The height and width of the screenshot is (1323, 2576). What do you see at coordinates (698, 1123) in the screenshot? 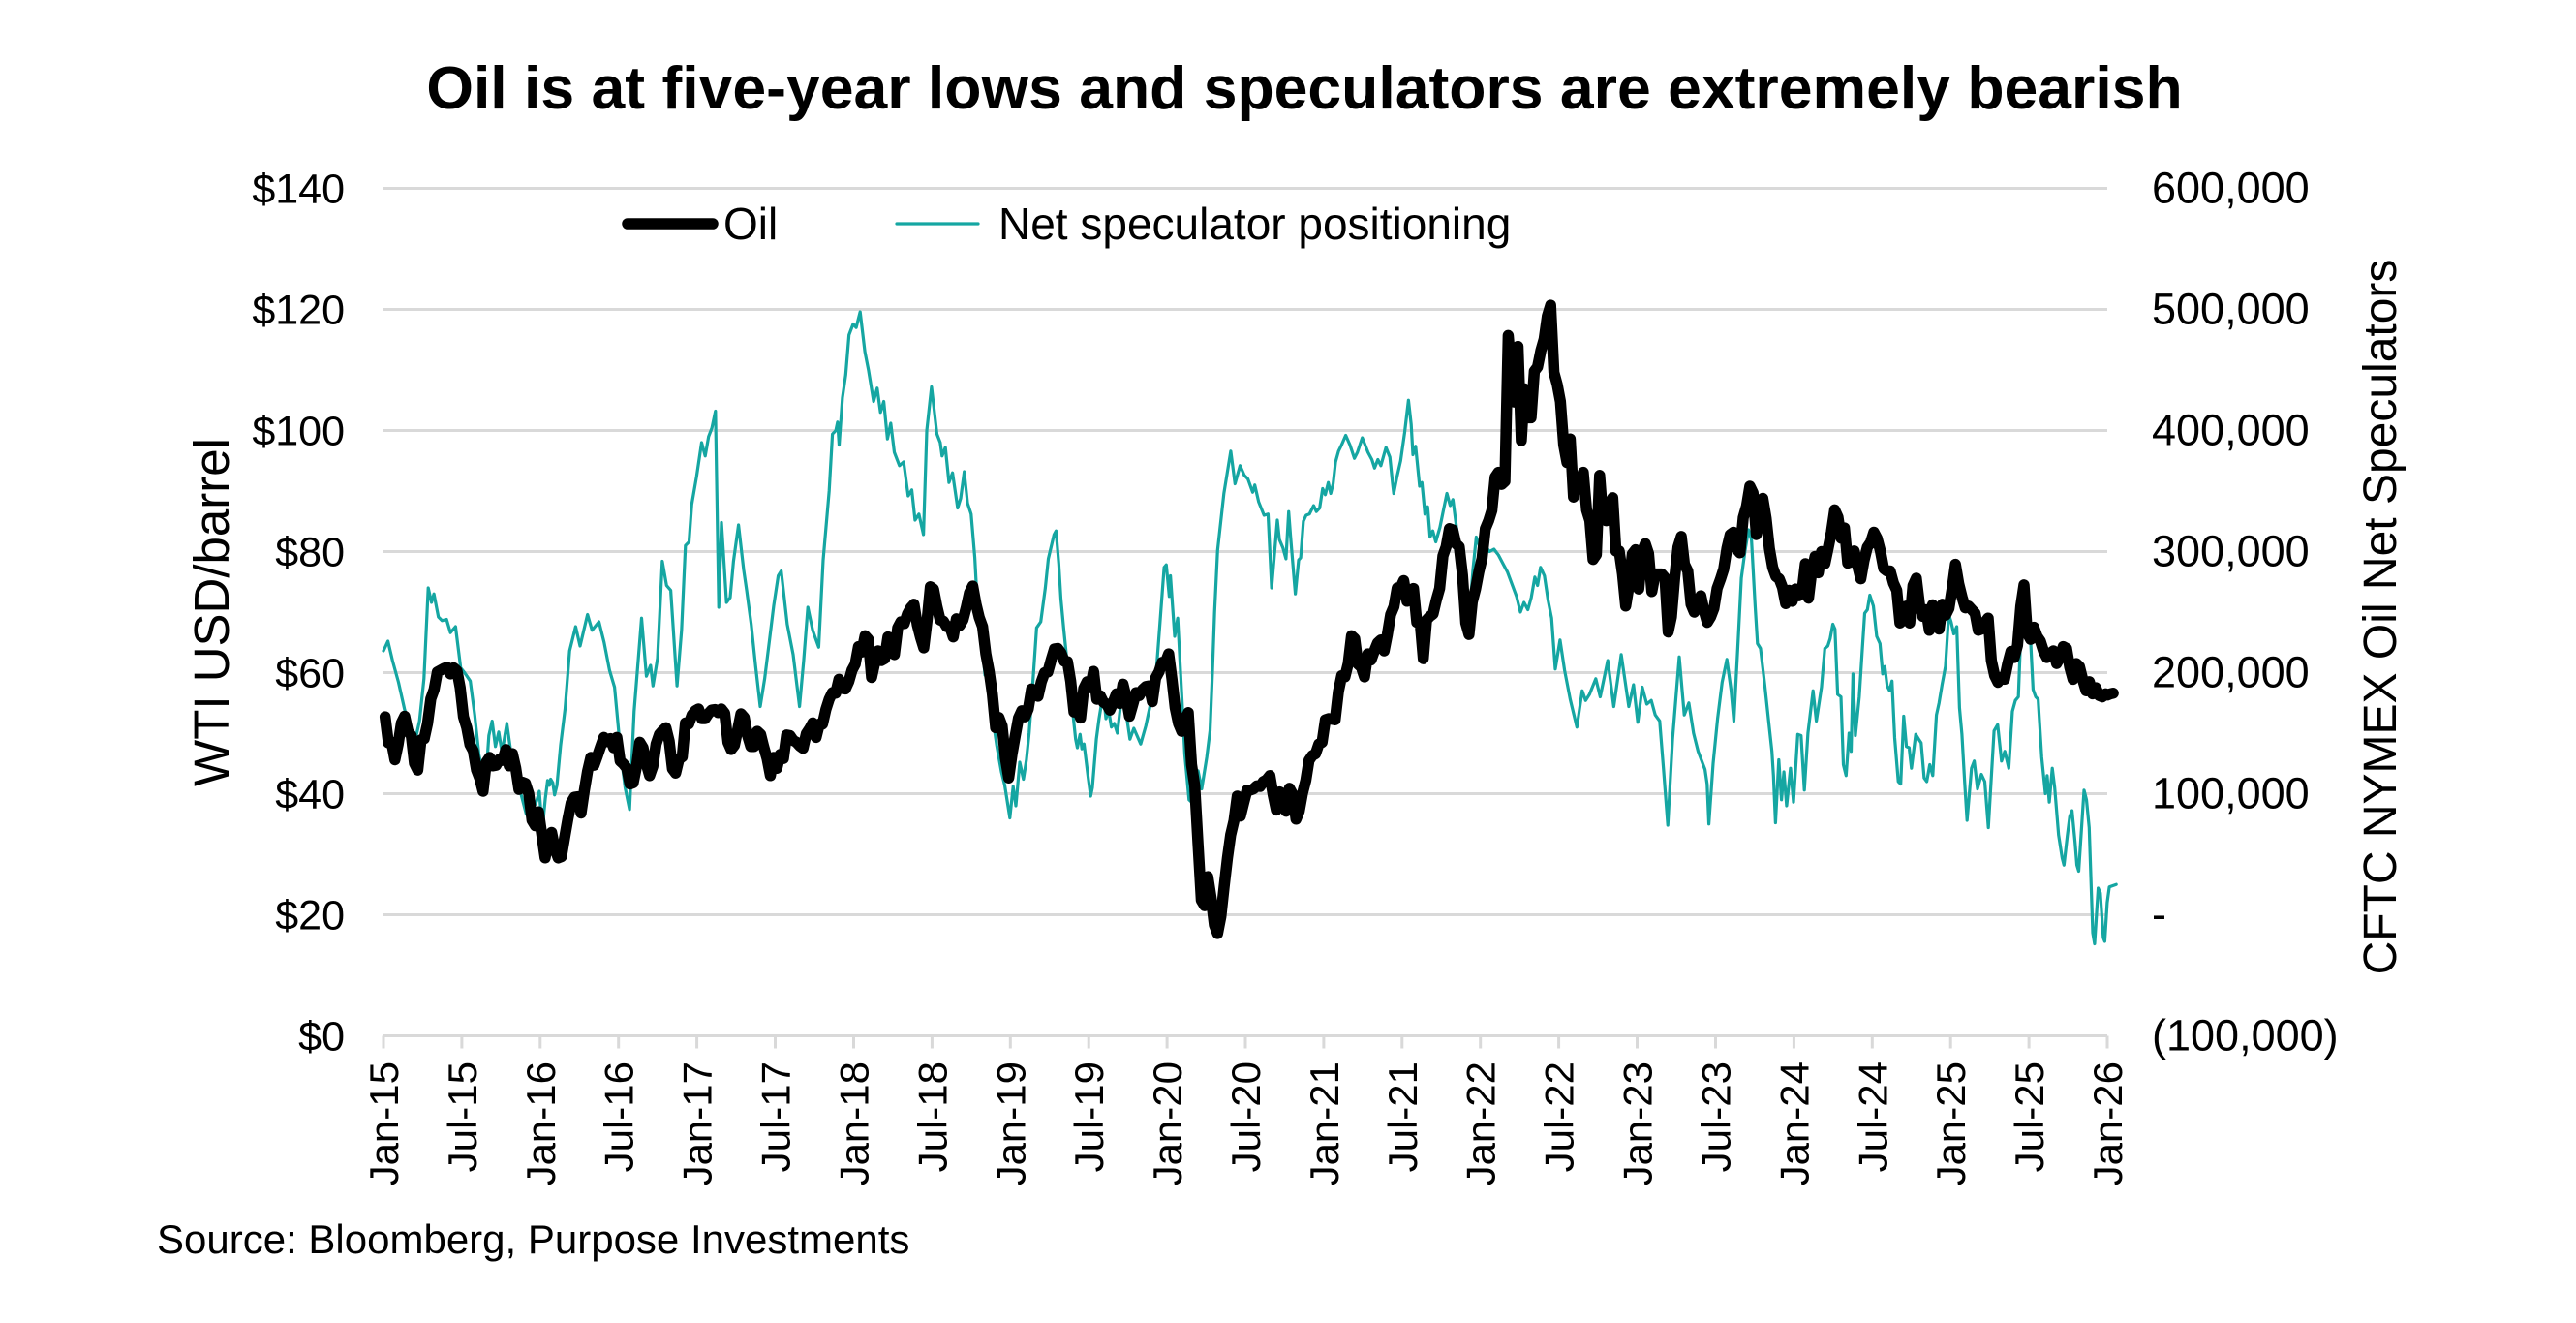
I see `svg-text: Jan-17` at bounding box center [698, 1123].